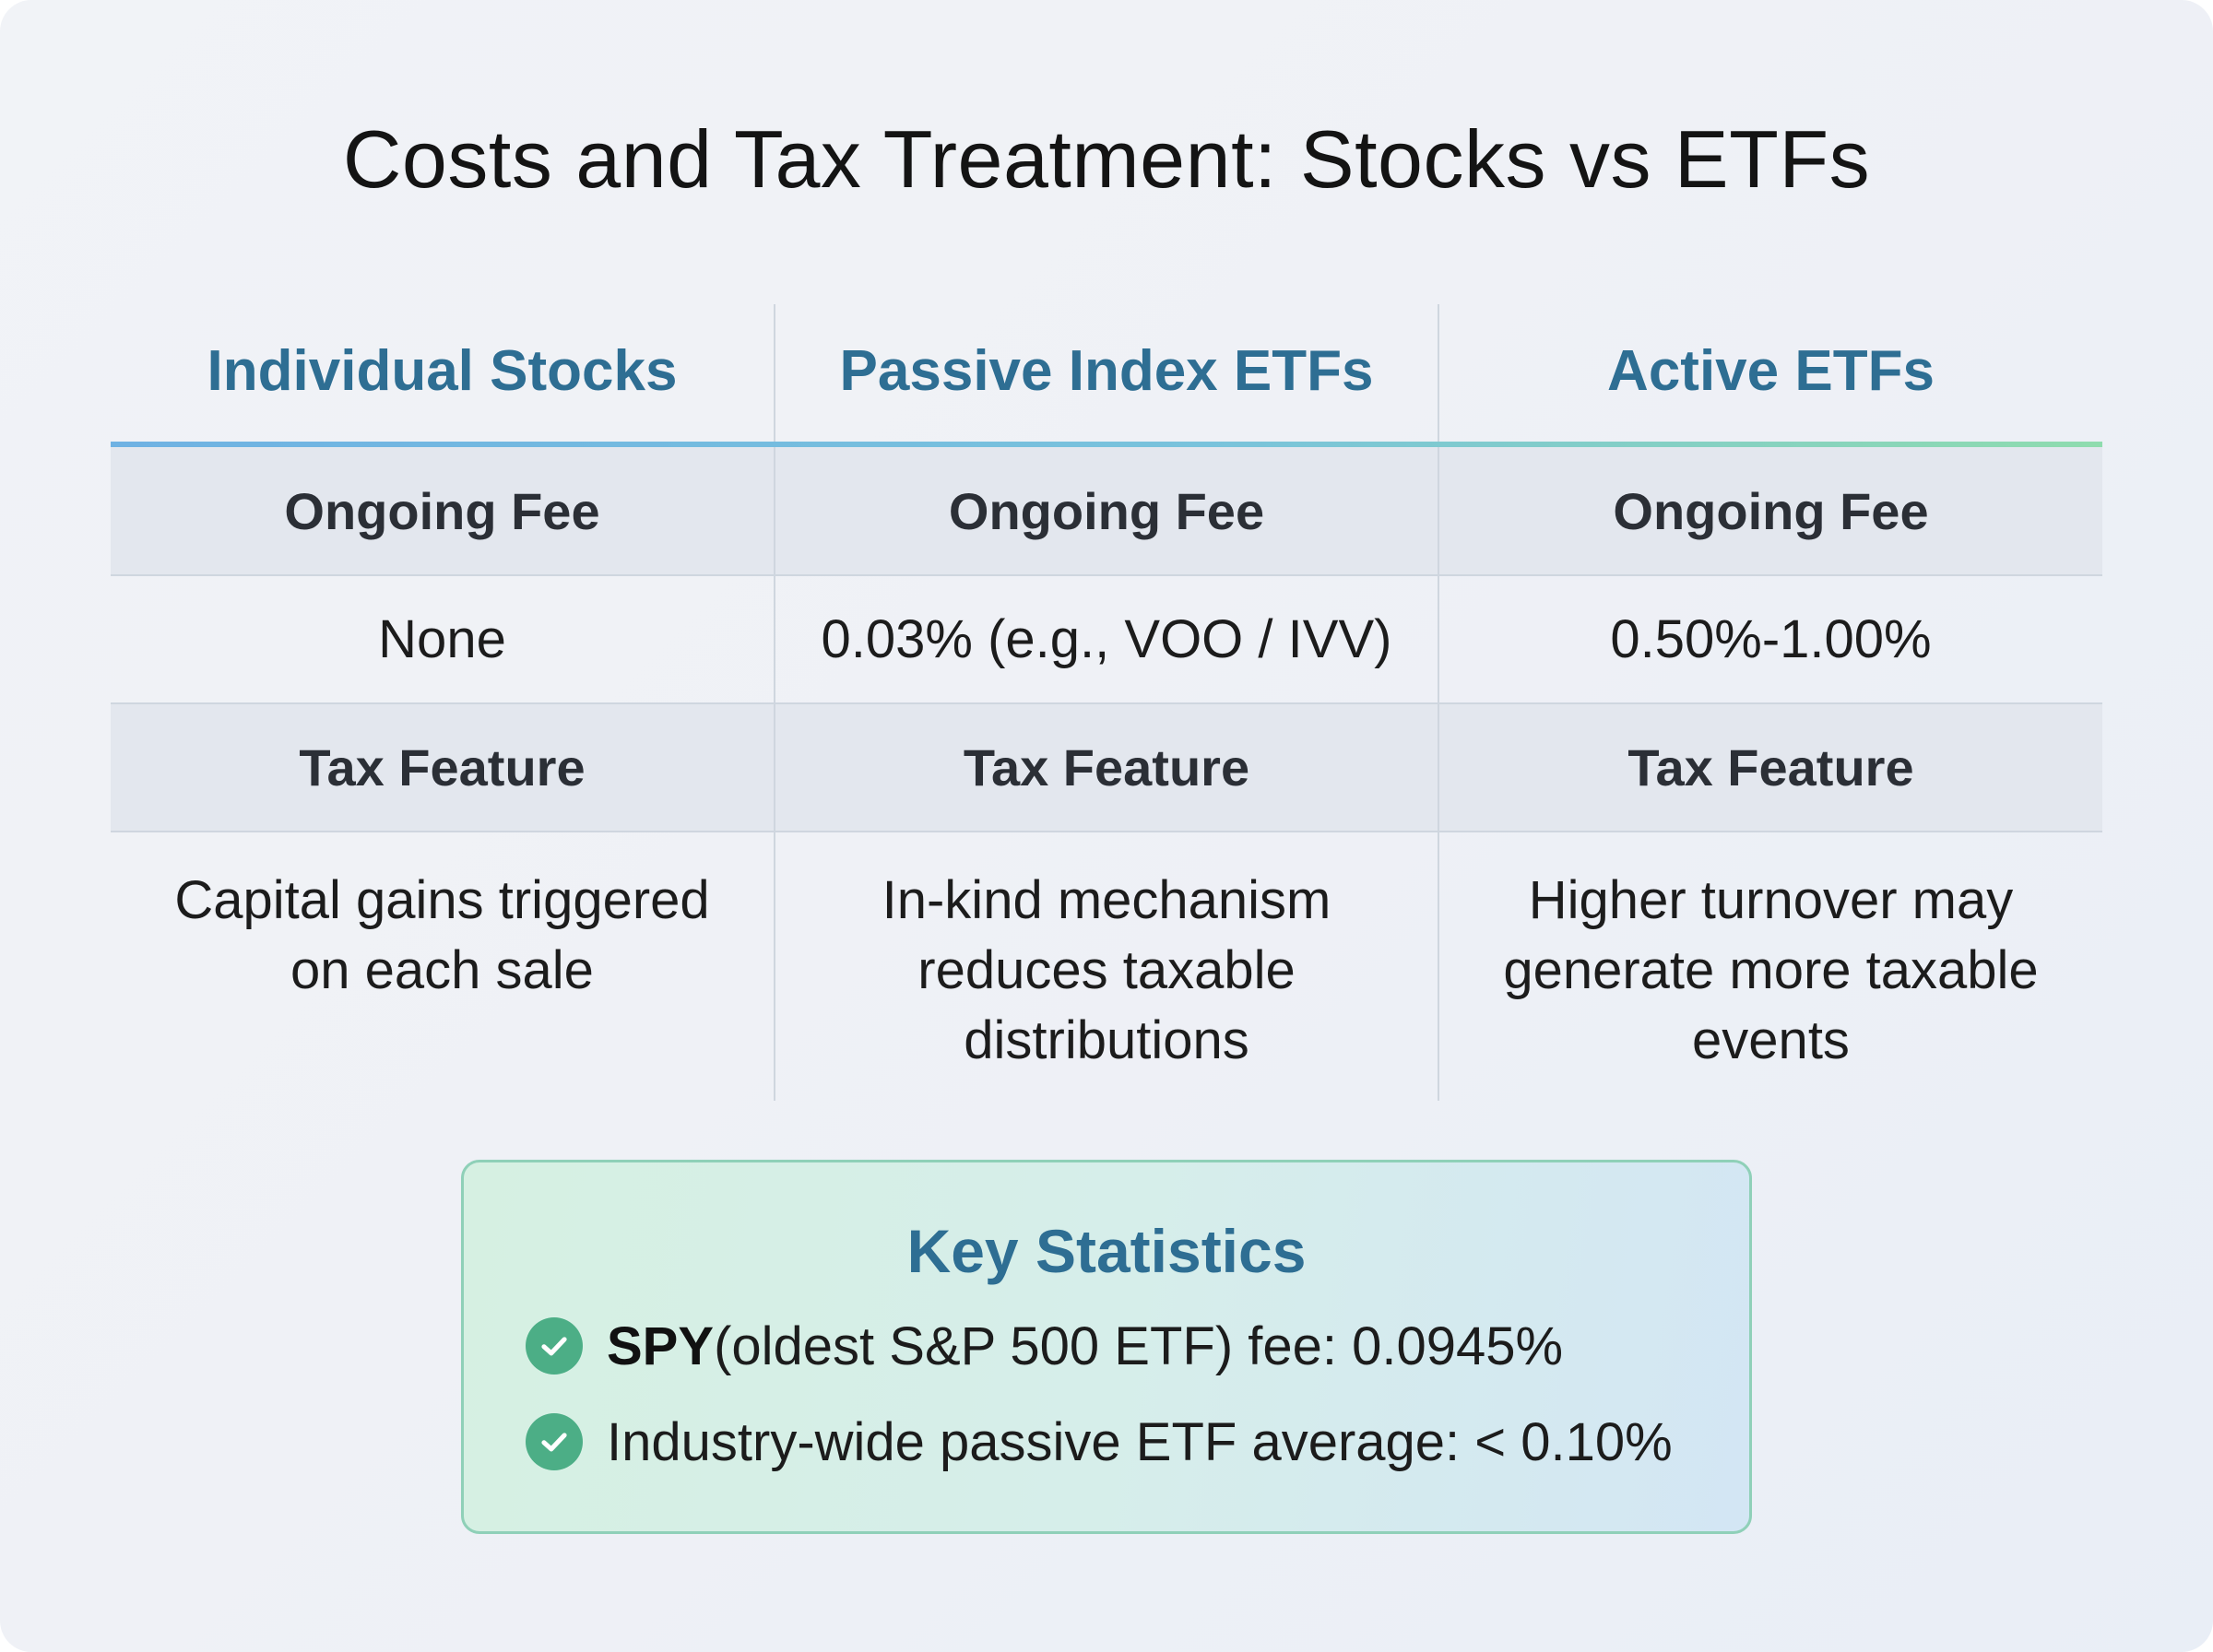 The width and height of the screenshot is (2213, 1652). Describe the element at coordinates (443, 639) in the screenshot. I see `fee-individual-stocks: None` at that location.